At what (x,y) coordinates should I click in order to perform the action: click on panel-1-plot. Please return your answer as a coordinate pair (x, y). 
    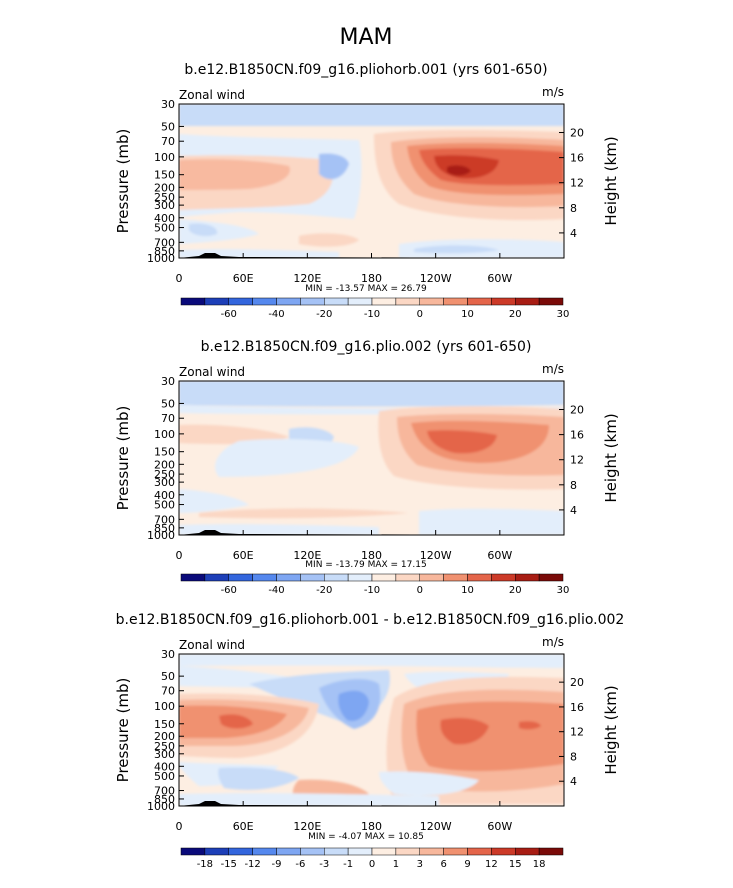
    Looking at the image, I should click on (371, 181).